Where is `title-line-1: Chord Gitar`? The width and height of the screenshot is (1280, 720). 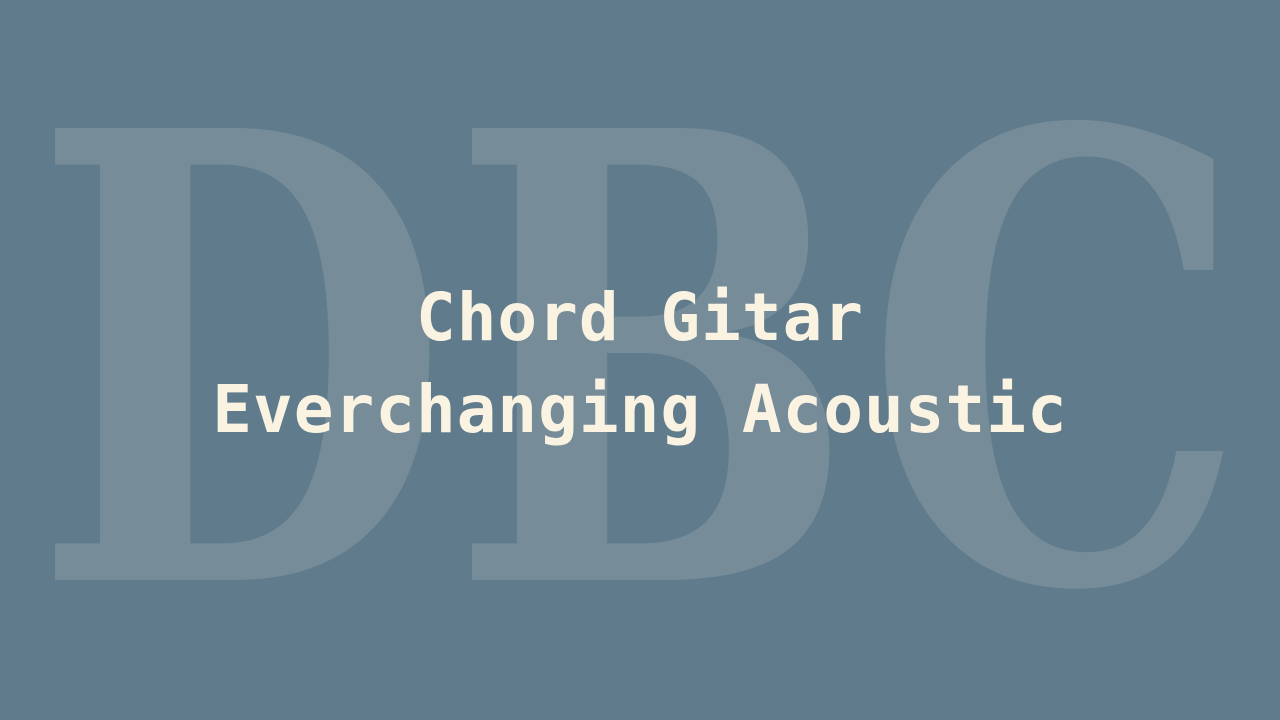 title-line-1: Chord Gitar is located at coordinates (640, 317).